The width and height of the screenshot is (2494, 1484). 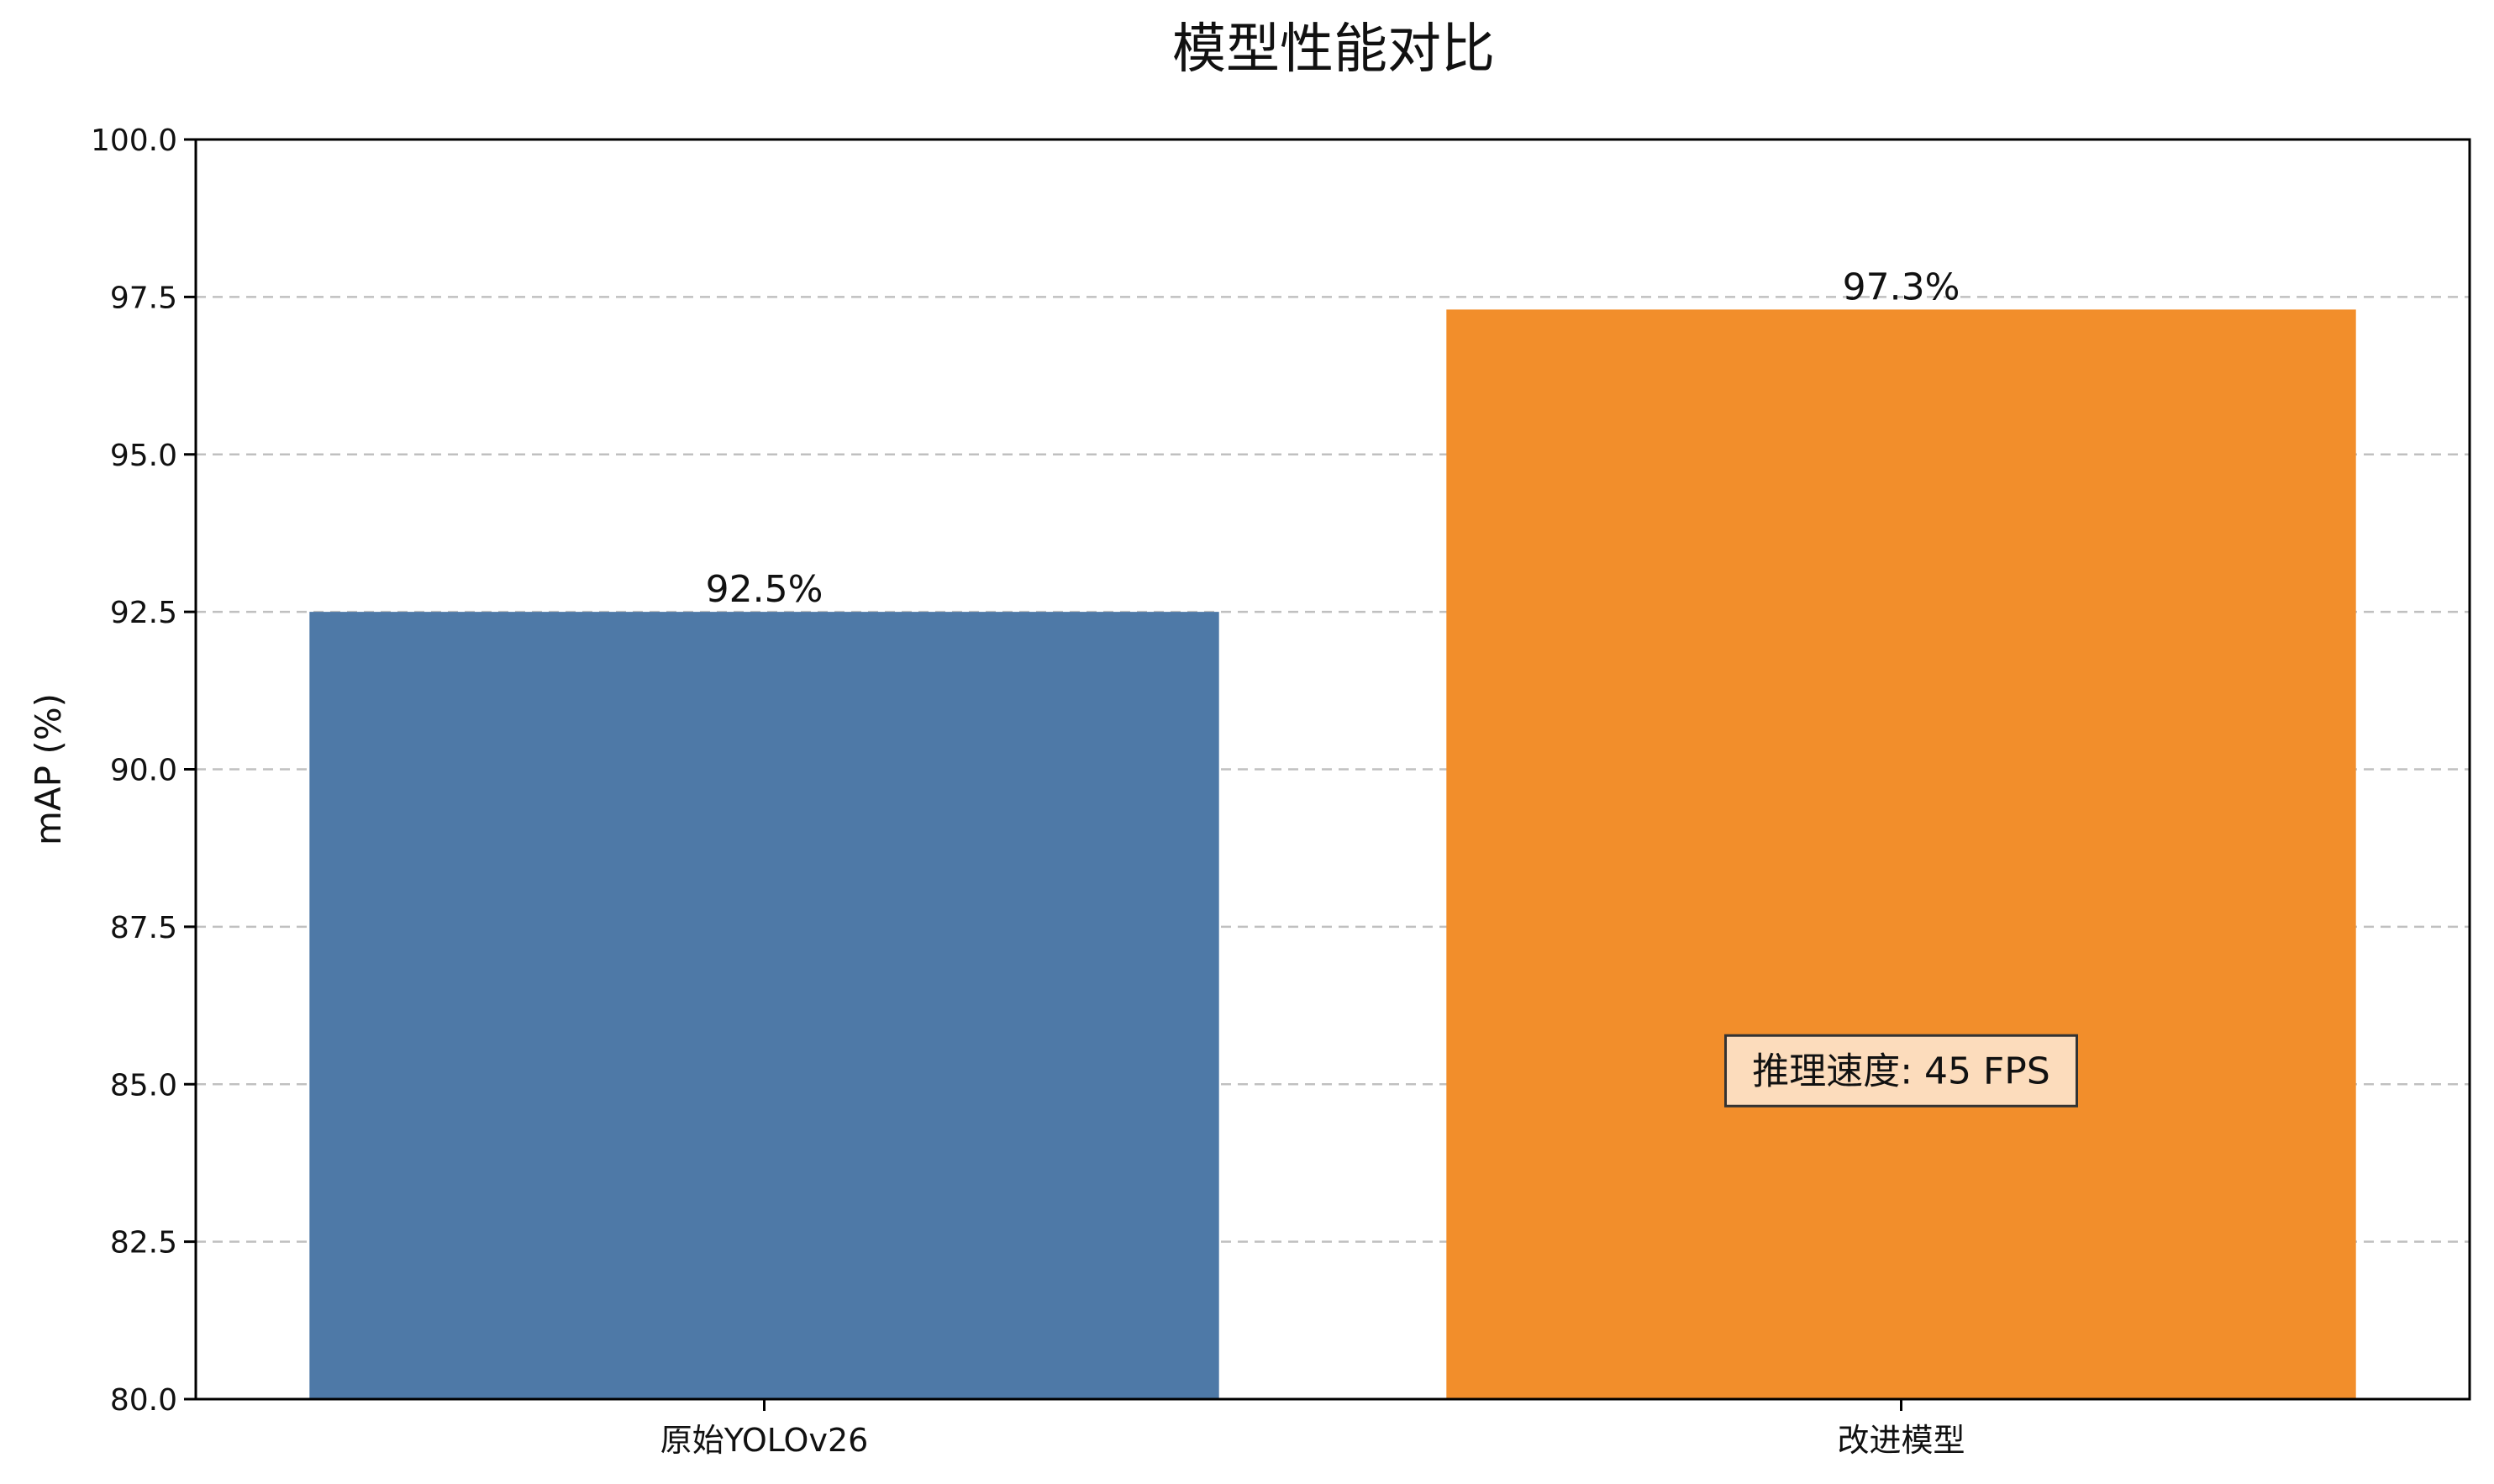 What do you see at coordinates (1333, 438) in the screenshot?
I see `bar-value-labels: 92.5% 97.3%` at bounding box center [1333, 438].